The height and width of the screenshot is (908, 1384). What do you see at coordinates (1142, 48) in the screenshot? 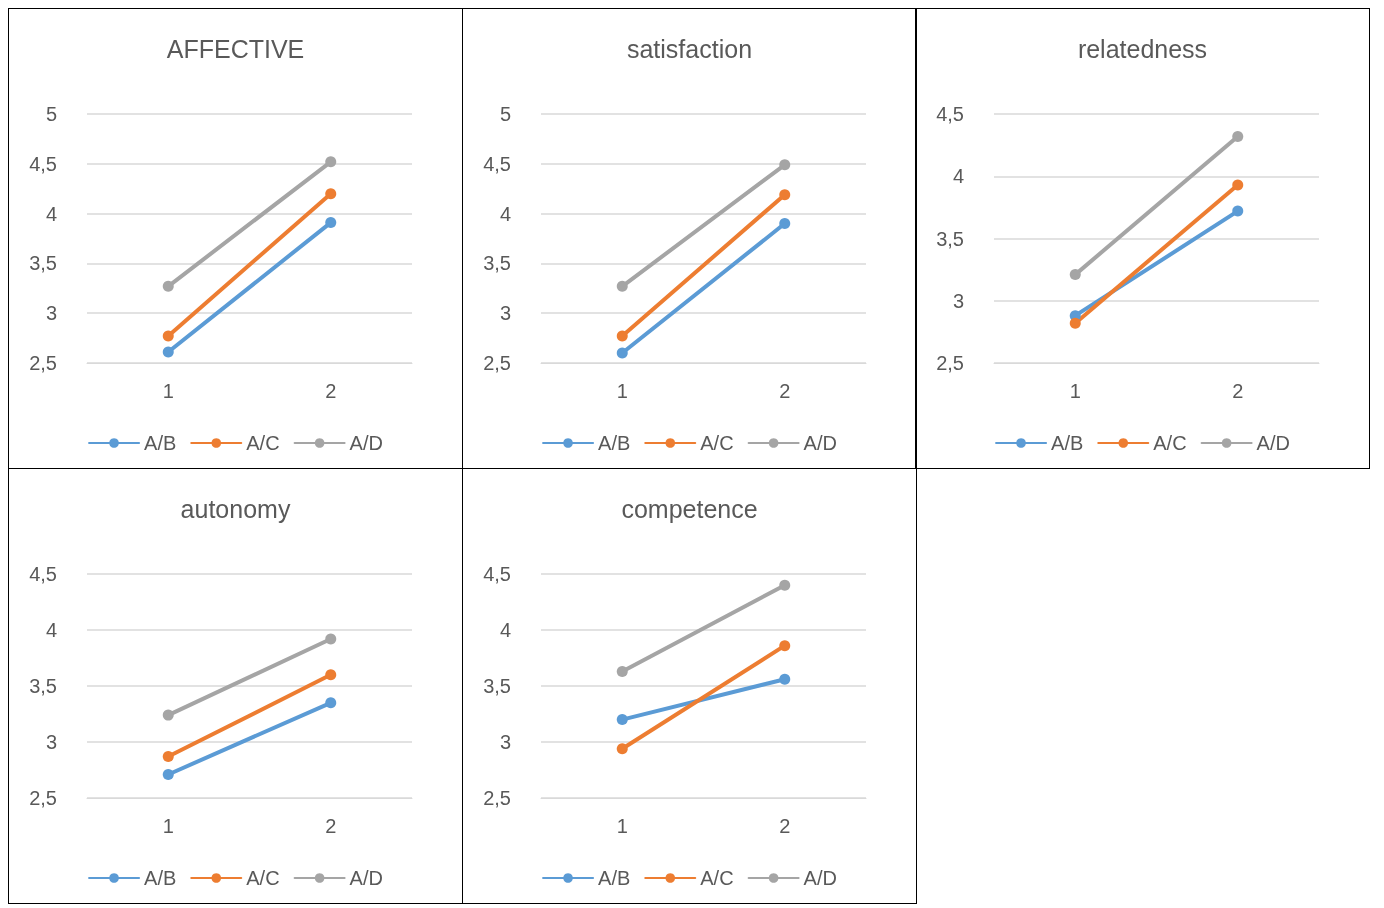
I see `chart-title: relatedness` at bounding box center [1142, 48].